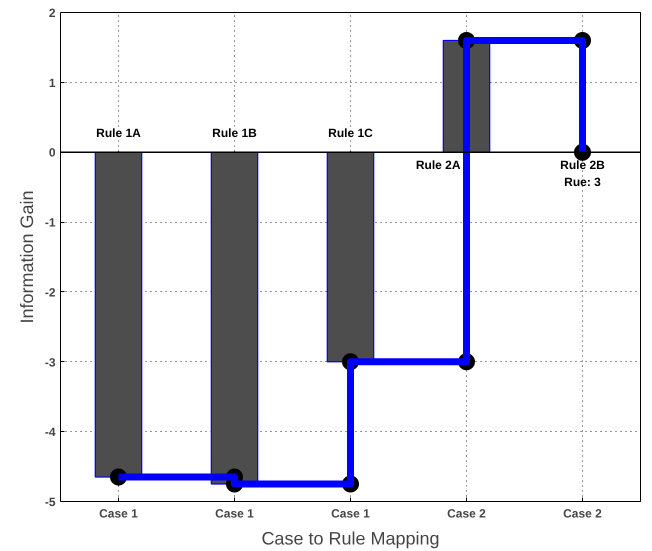 Image resolution: width=652 pixels, height=551 pixels. What do you see at coordinates (351, 133) in the screenshot?
I see `annotation: Rule 1C` at bounding box center [351, 133].